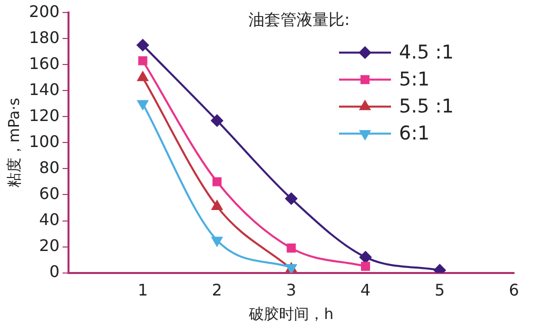 The image size is (538, 326). Describe the element at coordinates (439, 290) in the screenshot. I see `x-tick-label: 5` at that location.